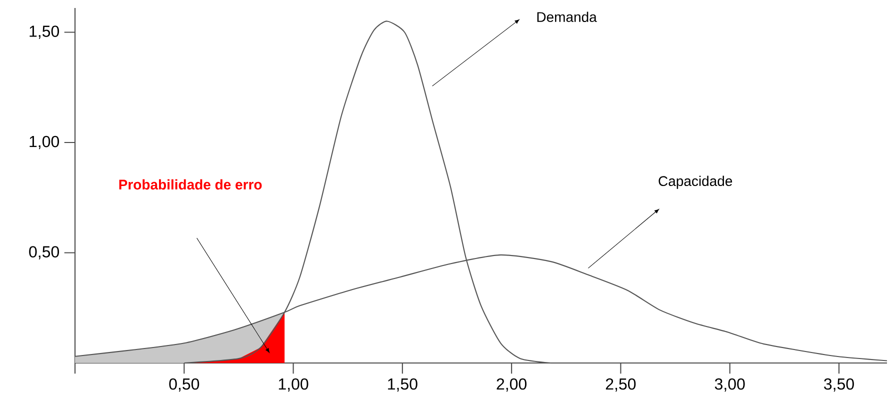 The height and width of the screenshot is (406, 890). What do you see at coordinates (839, 385) in the screenshot?
I see `x-tick-label: 3,50` at bounding box center [839, 385].